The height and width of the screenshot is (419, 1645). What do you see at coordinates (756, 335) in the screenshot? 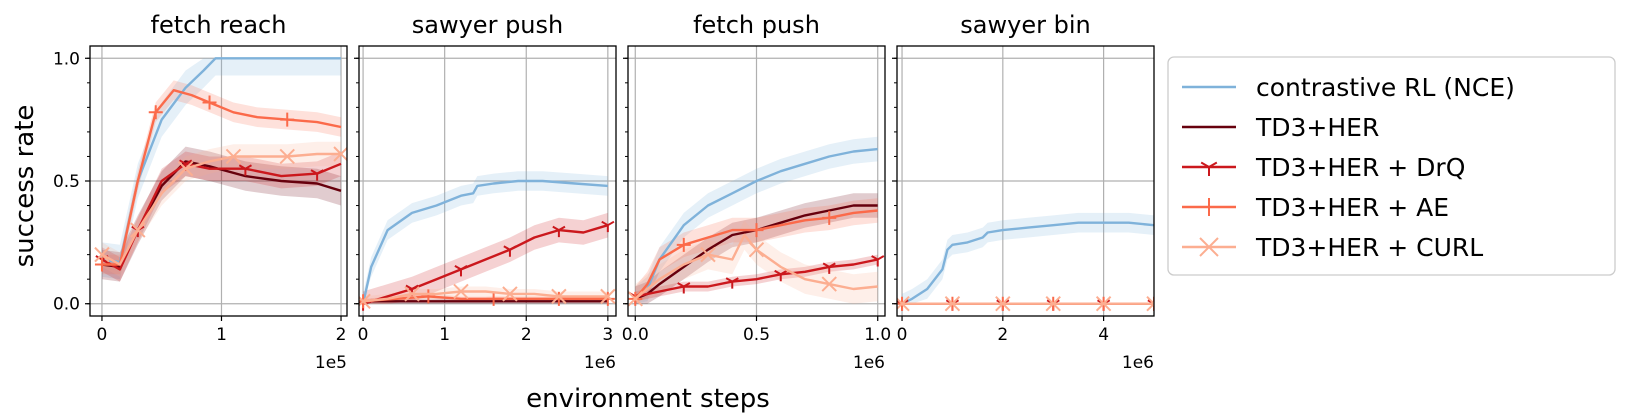
I see `x-tick-label: 0.5` at bounding box center [756, 335].